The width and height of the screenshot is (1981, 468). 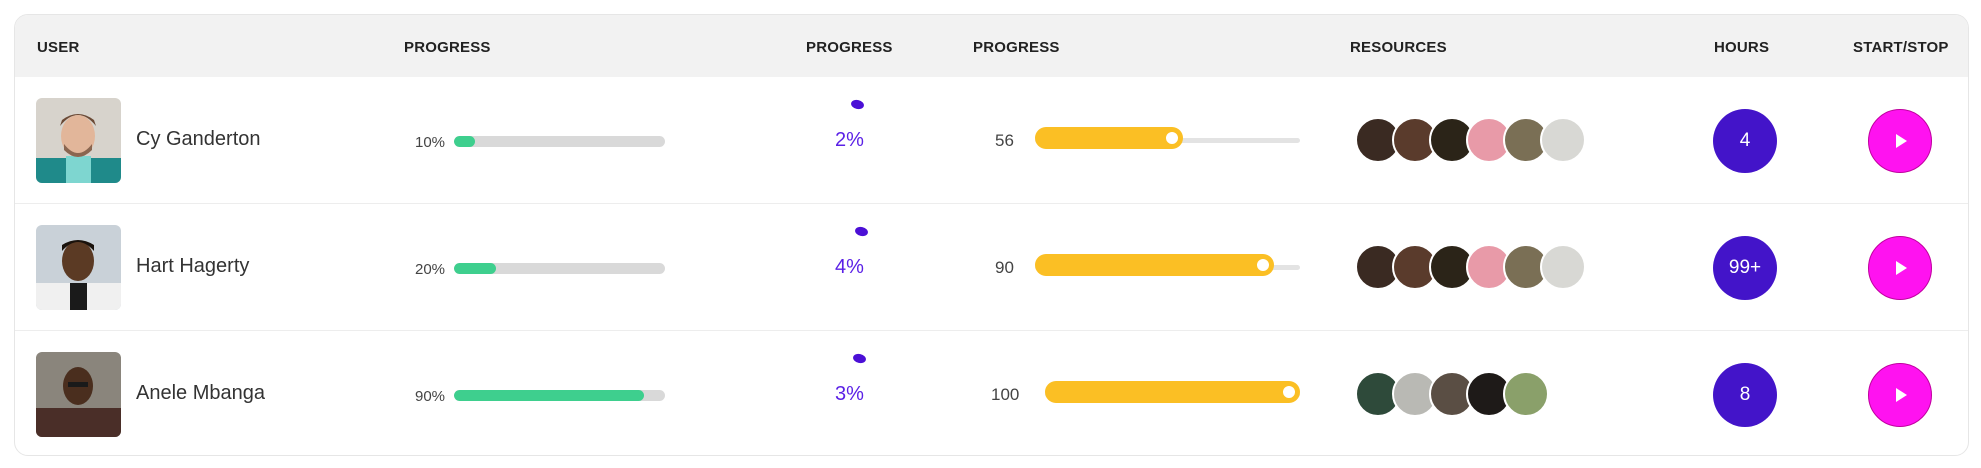 What do you see at coordinates (1004, 140) in the screenshot?
I see `slider-value-label: 56` at bounding box center [1004, 140].